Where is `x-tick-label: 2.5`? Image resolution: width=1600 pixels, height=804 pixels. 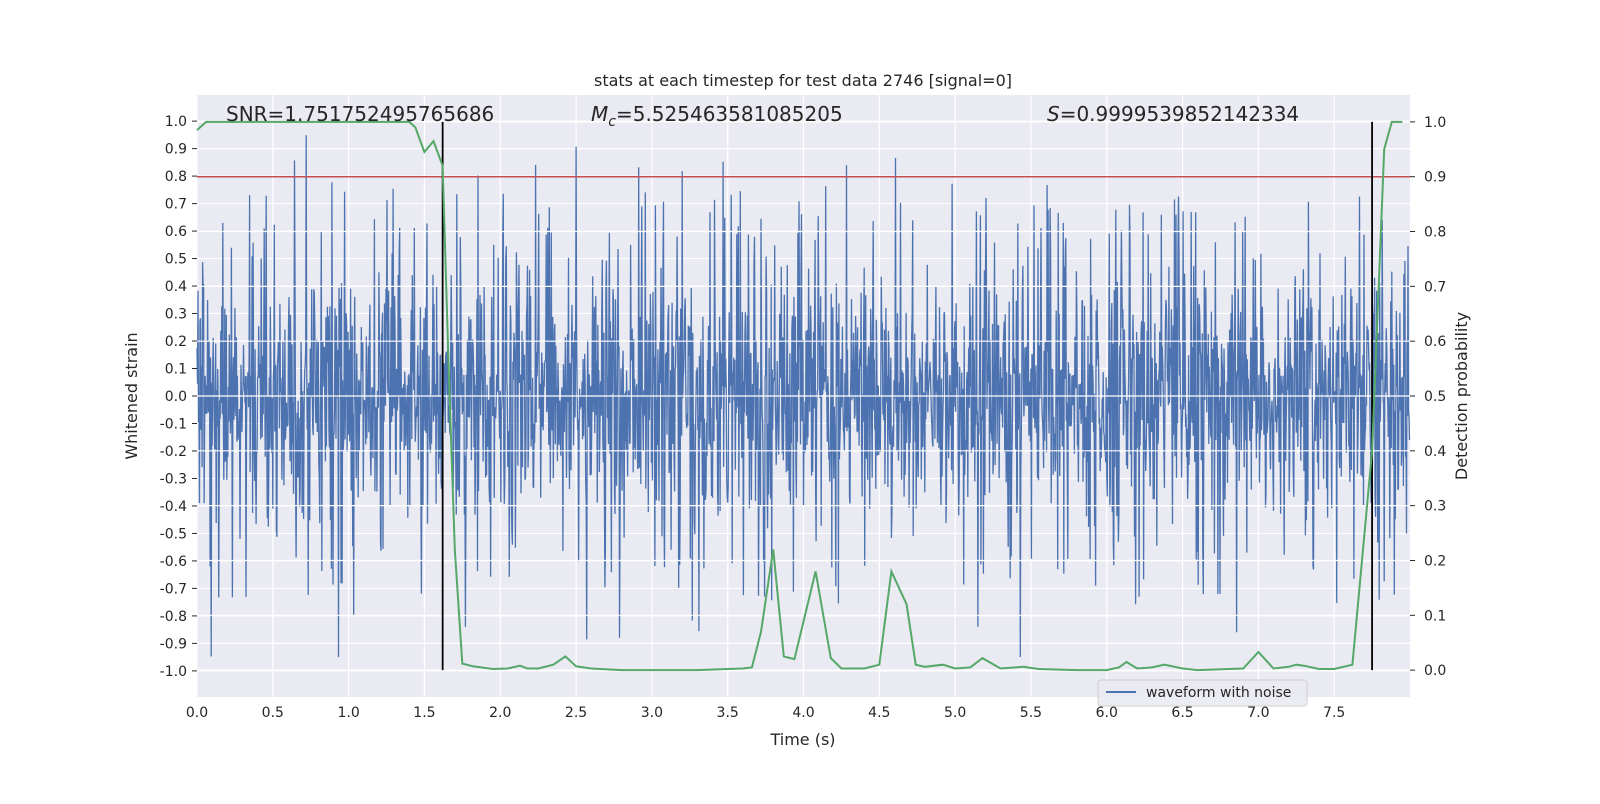
x-tick-label: 2.5 is located at coordinates (576, 713).